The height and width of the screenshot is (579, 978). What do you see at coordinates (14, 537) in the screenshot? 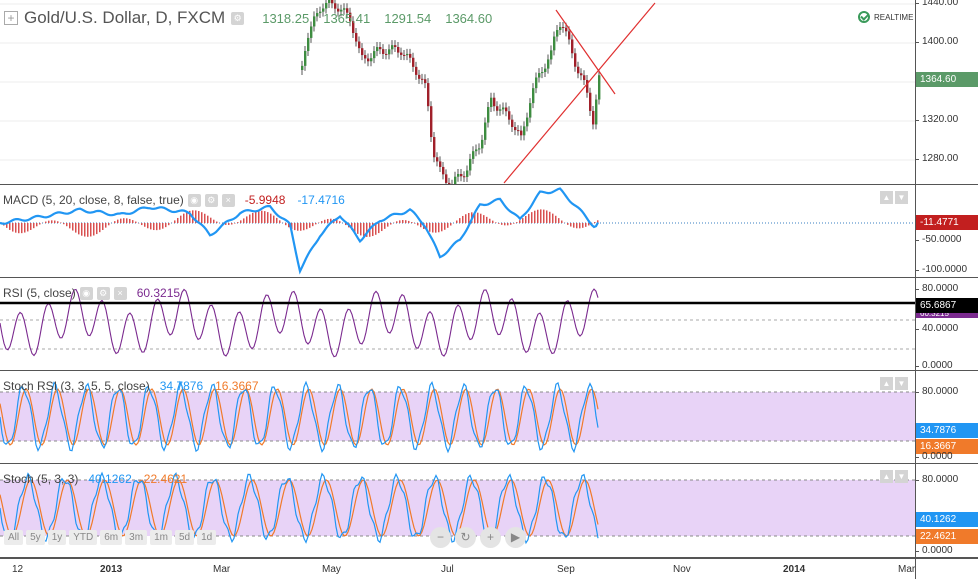
I see `zoom-all-button: All` at bounding box center [14, 537].